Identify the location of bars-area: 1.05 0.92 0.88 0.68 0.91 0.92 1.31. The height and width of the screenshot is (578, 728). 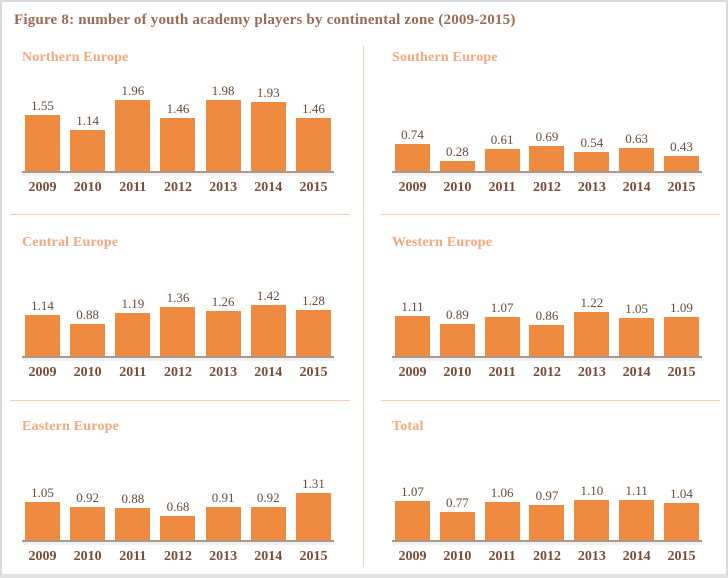
(178, 492).